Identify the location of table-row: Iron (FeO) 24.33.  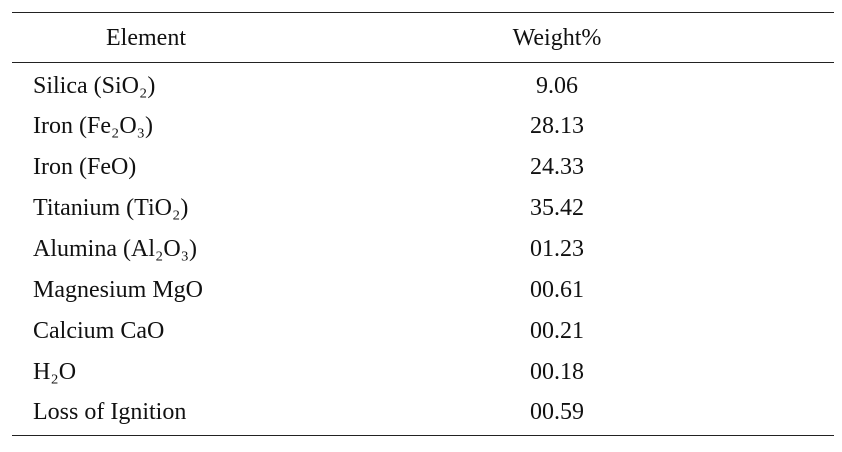
(423, 166).